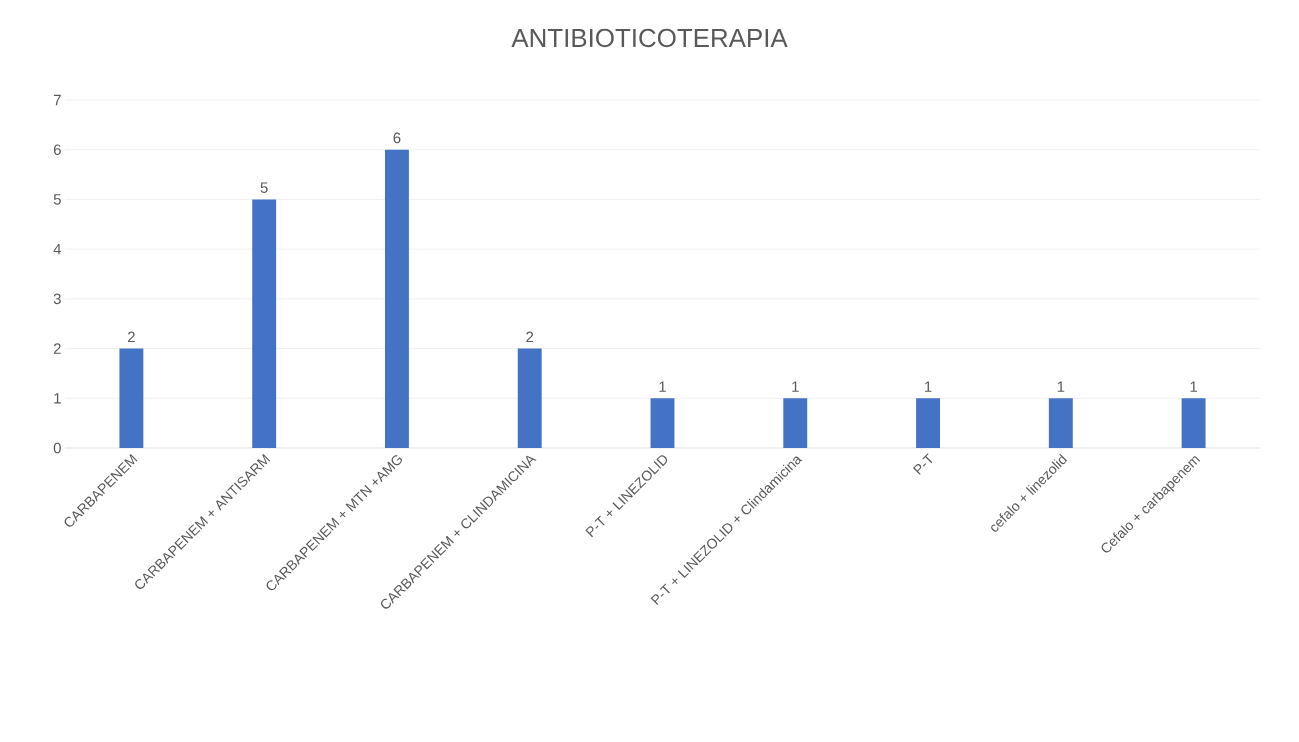  Describe the element at coordinates (264, 187) in the screenshot. I see `data-label: 5` at that location.